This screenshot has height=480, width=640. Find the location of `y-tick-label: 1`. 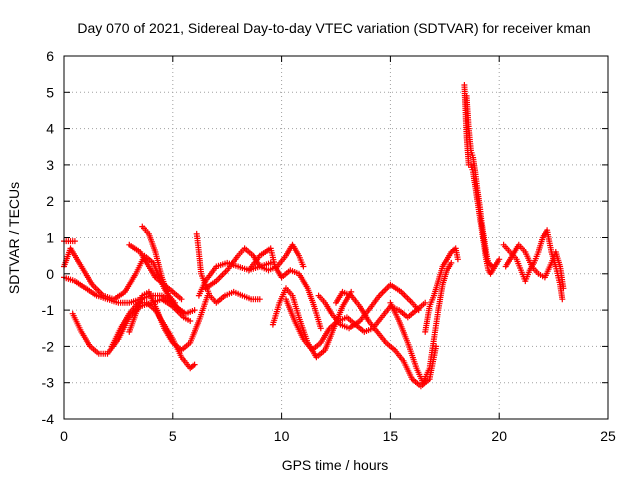

y-tick-label: 1 is located at coordinates (50, 238).